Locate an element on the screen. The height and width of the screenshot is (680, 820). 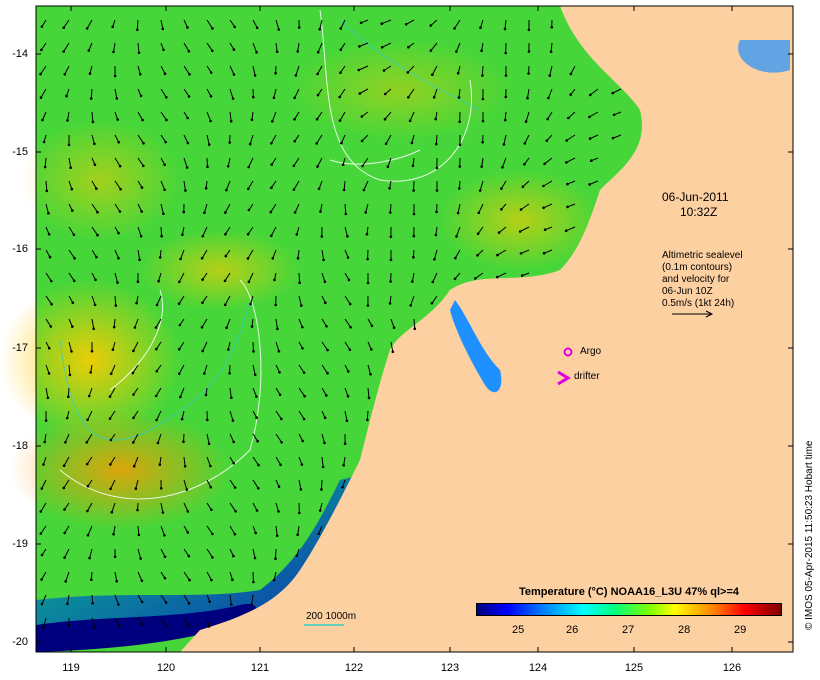
lat-label: -17 is located at coordinates (20, 348).